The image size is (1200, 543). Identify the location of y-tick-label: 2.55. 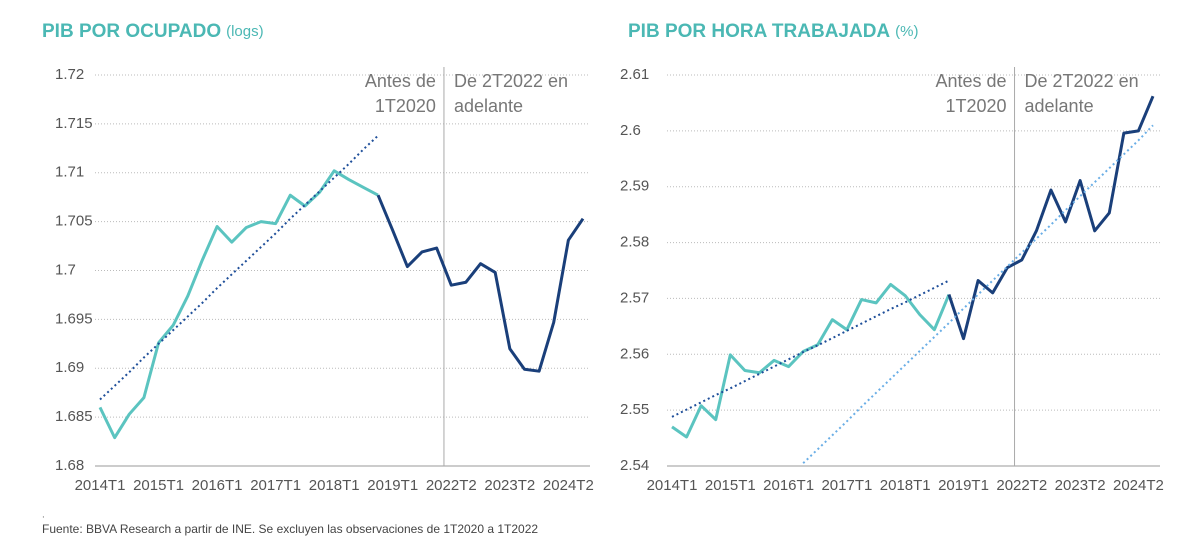
(634, 409).